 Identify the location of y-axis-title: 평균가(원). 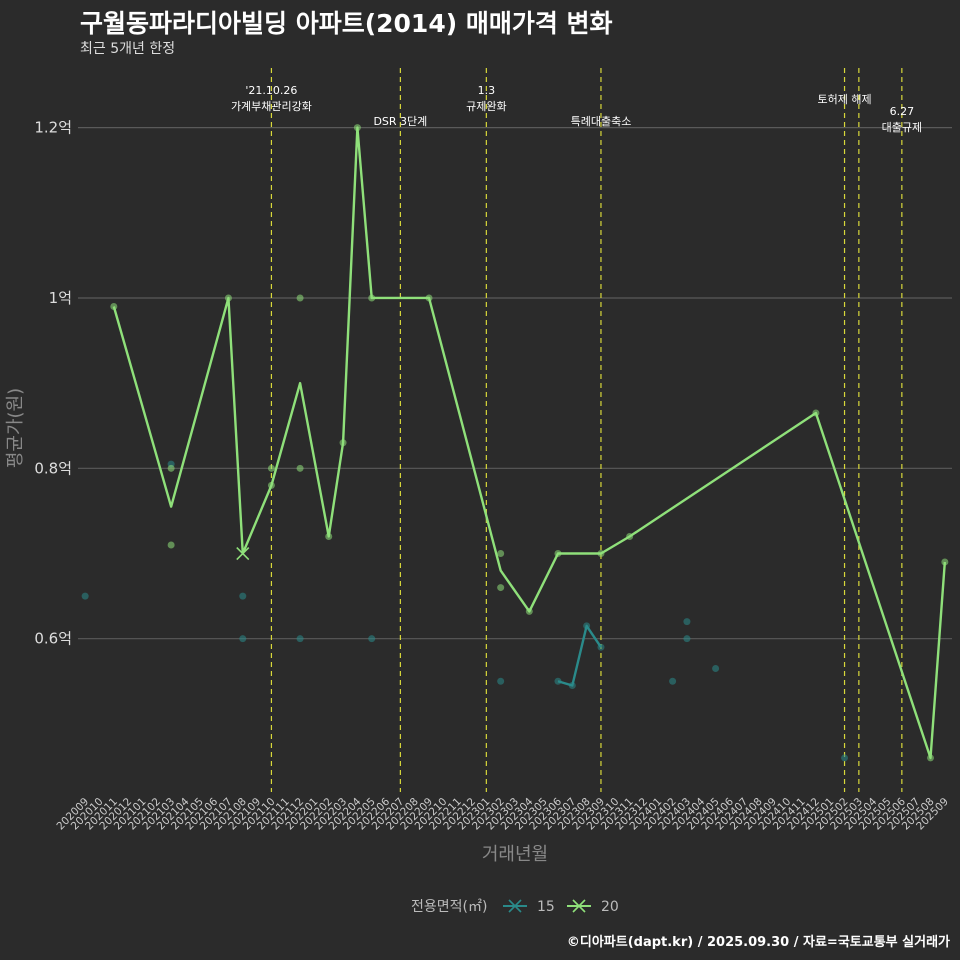
(15, 428).